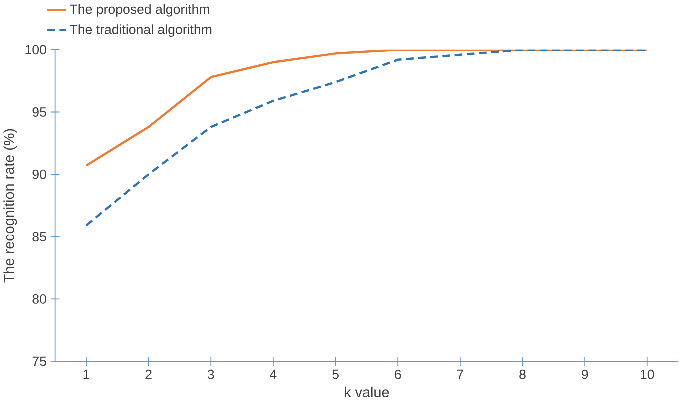  What do you see at coordinates (211, 375) in the screenshot?
I see `x-tick-label: 3` at bounding box center [211, 375].